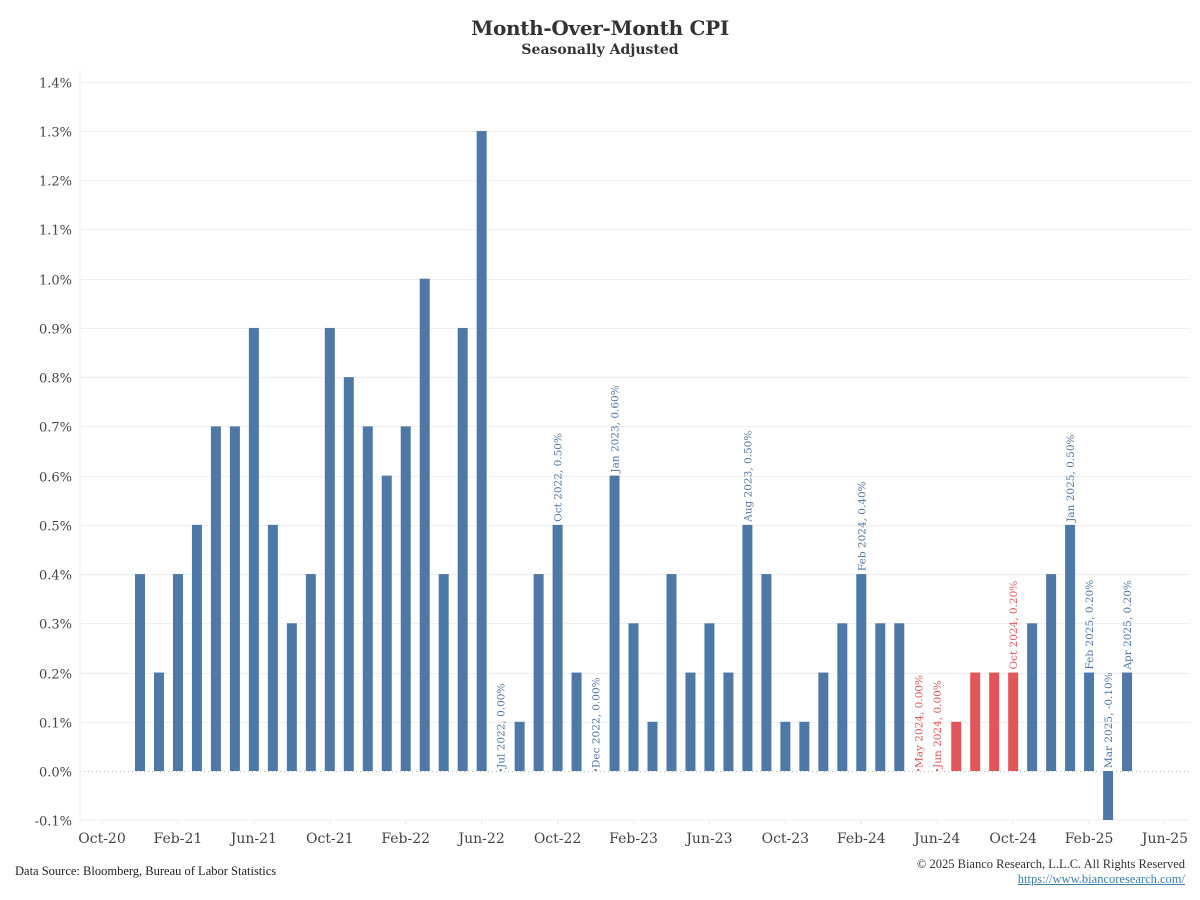 Image resolution: width=1200 pixels, height=900 pixels. I want to click on y-tick-label: 1.2%, so click(55, 182).